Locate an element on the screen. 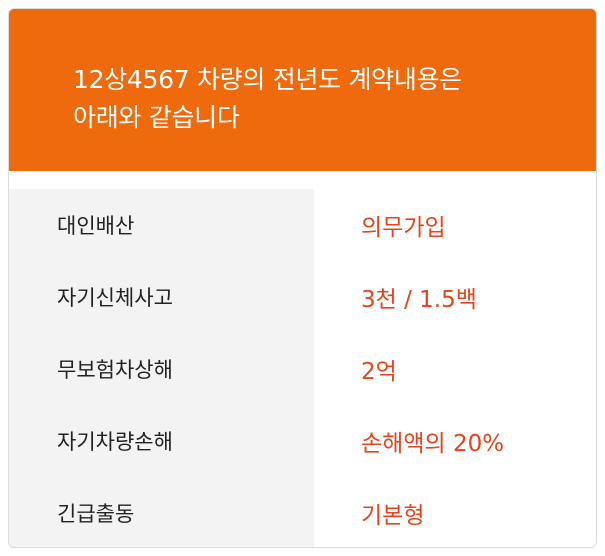 Image resolution: width=605 pixels, height=556 pixels. coverage-label: 대인배산 is located at coordinates (96, 226).